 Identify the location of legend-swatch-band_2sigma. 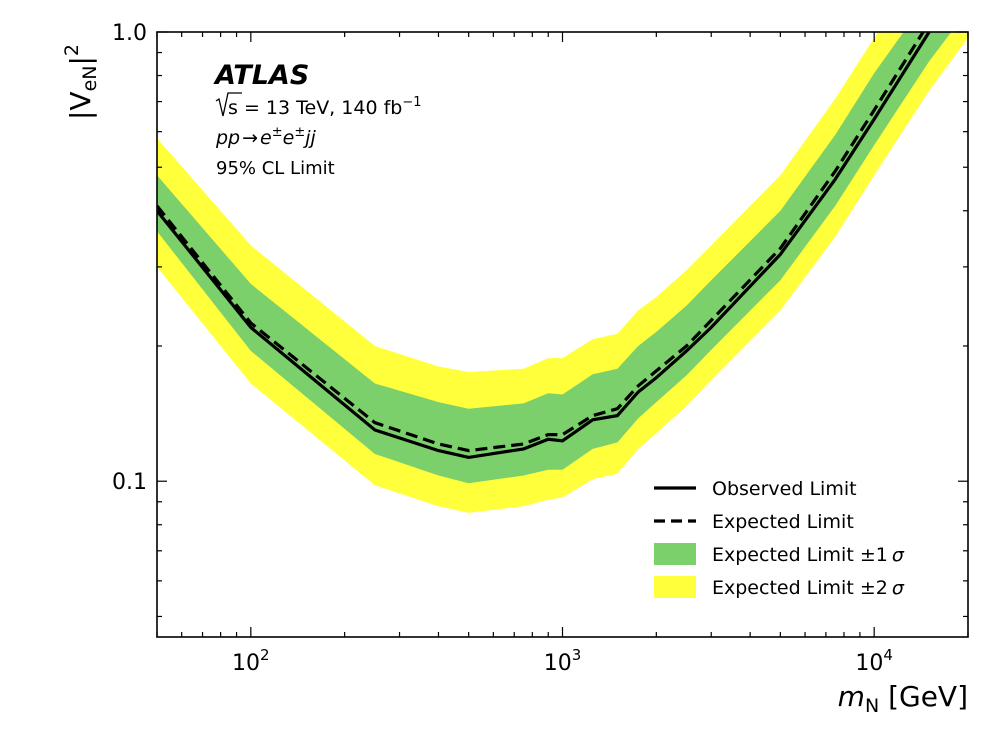
(675, 587).